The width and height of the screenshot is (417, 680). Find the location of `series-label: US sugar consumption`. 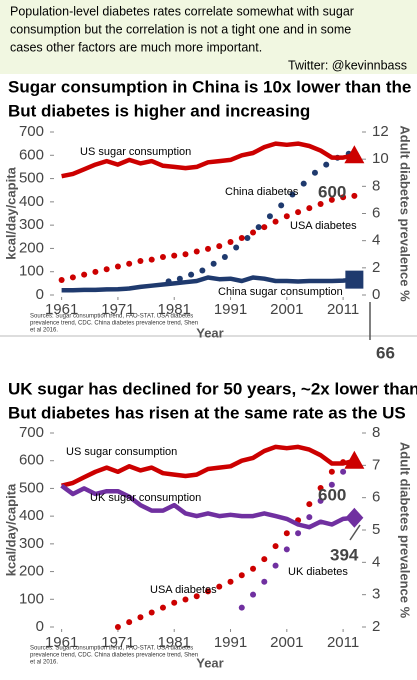

series-label: US sugar consumption is located at coordinates (135, 152).